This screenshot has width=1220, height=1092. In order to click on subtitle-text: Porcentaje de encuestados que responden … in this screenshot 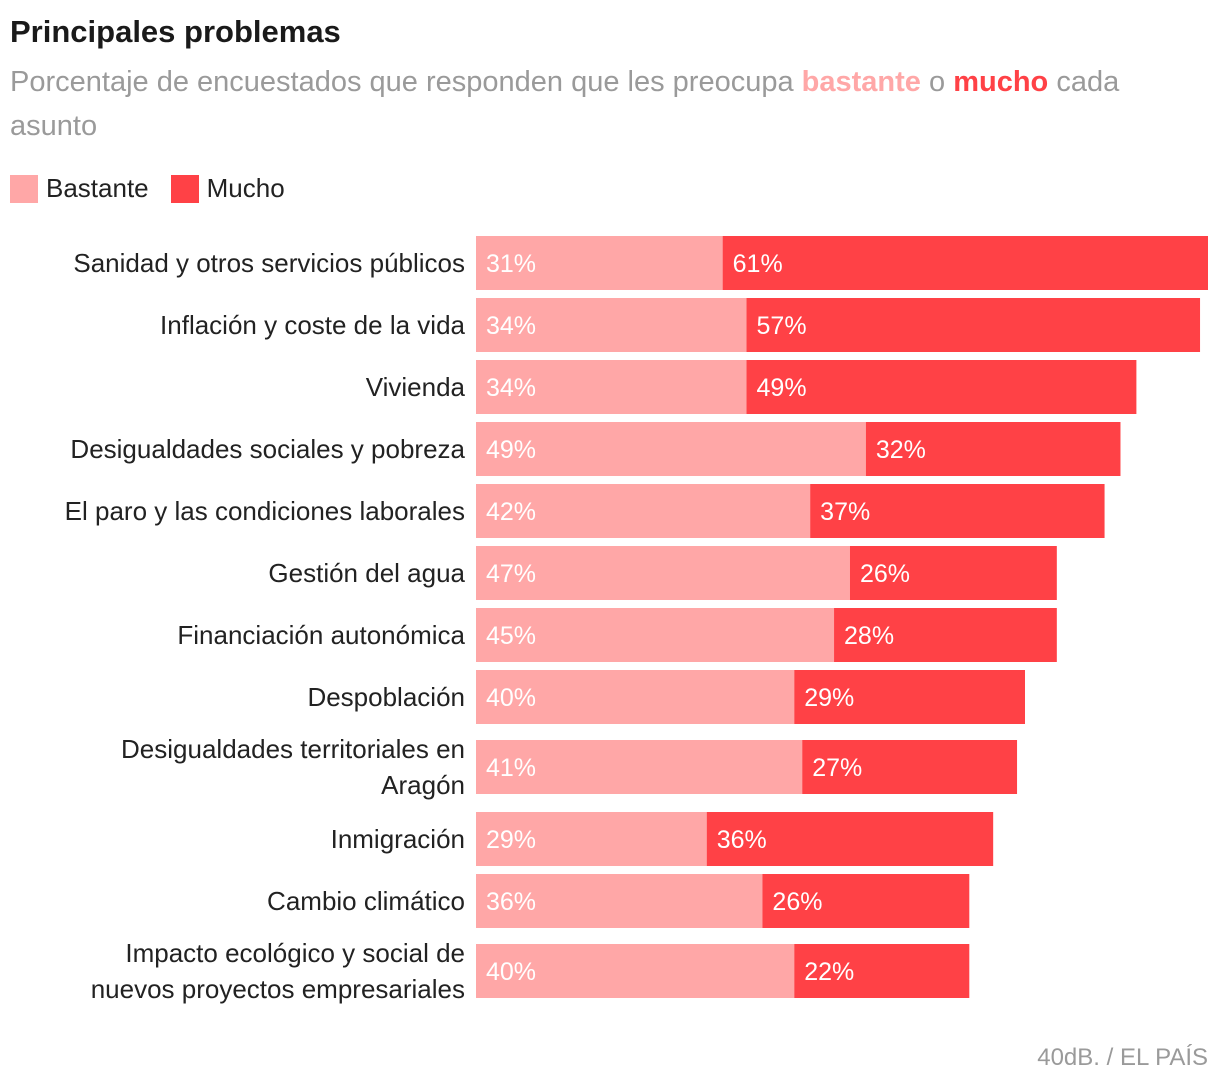, I will do `click(402, 82)`.